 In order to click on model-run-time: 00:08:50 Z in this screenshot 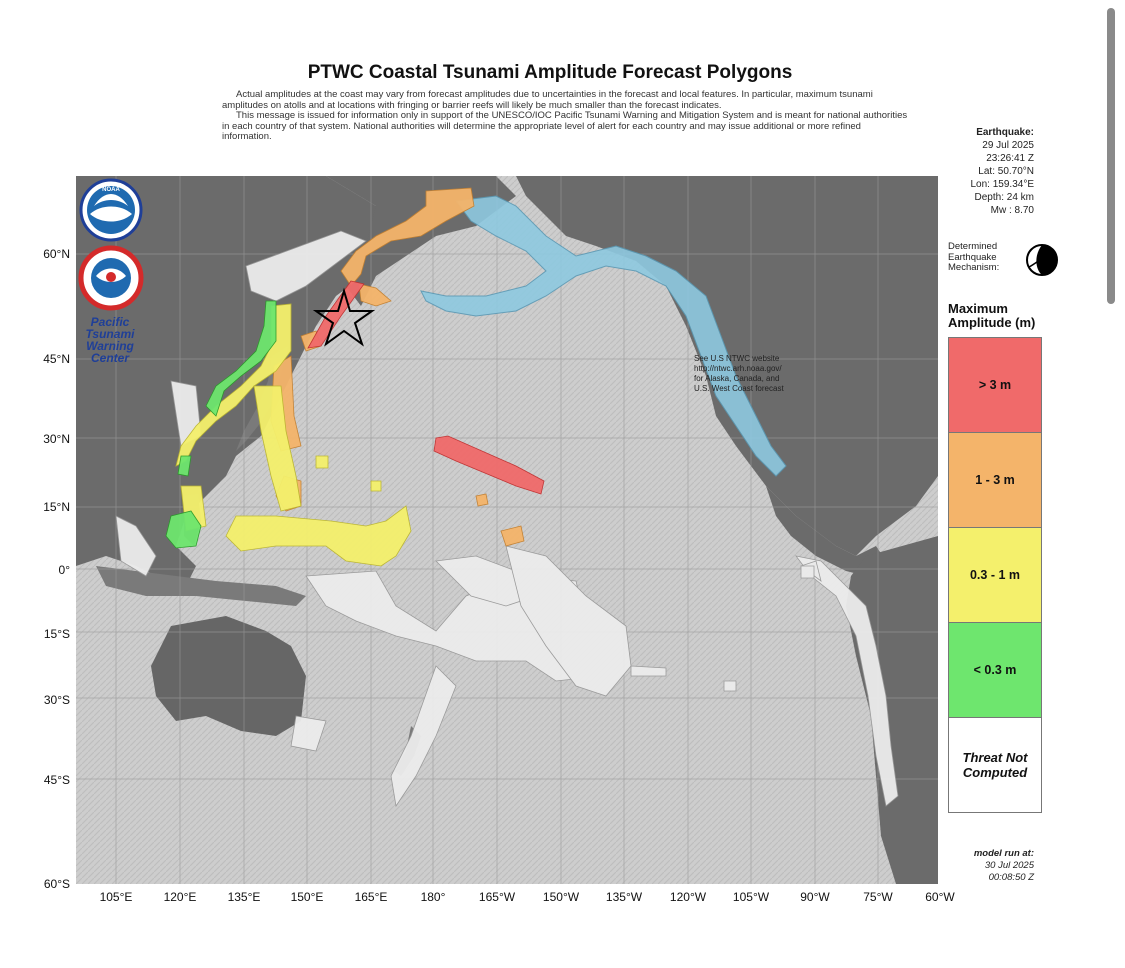, I will do `click(1011, 877)`.